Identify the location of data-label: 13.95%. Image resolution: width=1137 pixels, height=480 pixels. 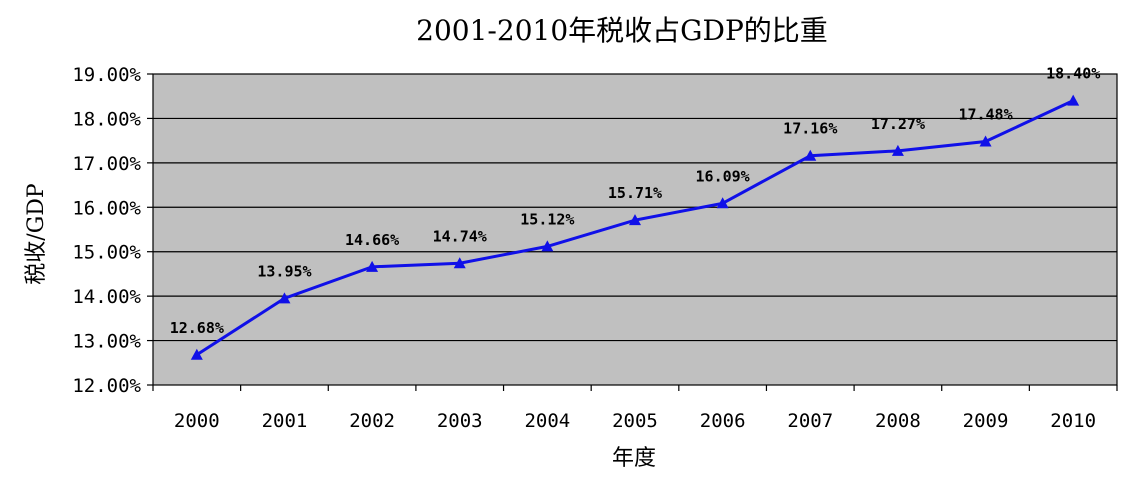
(284, 271).